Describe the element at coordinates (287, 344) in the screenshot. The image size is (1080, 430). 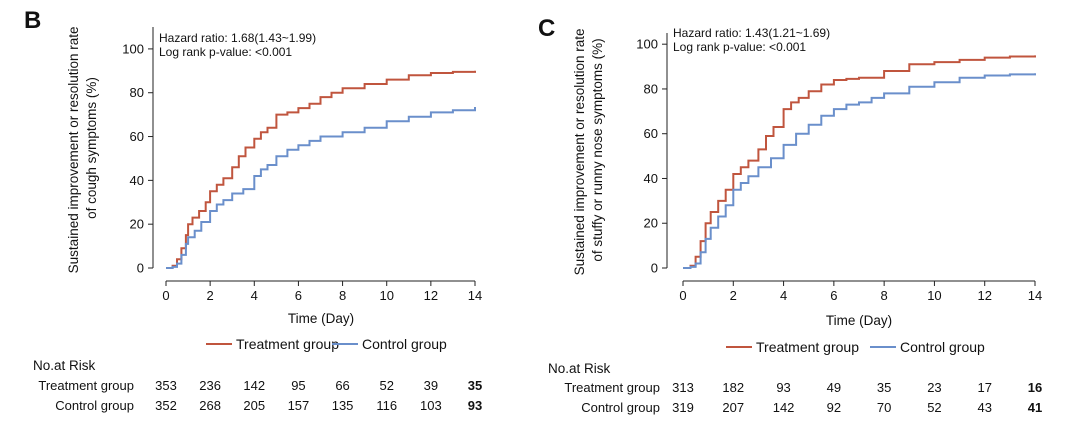
I see `panel-b-legend-treatment-label: Treatment group` at that location.